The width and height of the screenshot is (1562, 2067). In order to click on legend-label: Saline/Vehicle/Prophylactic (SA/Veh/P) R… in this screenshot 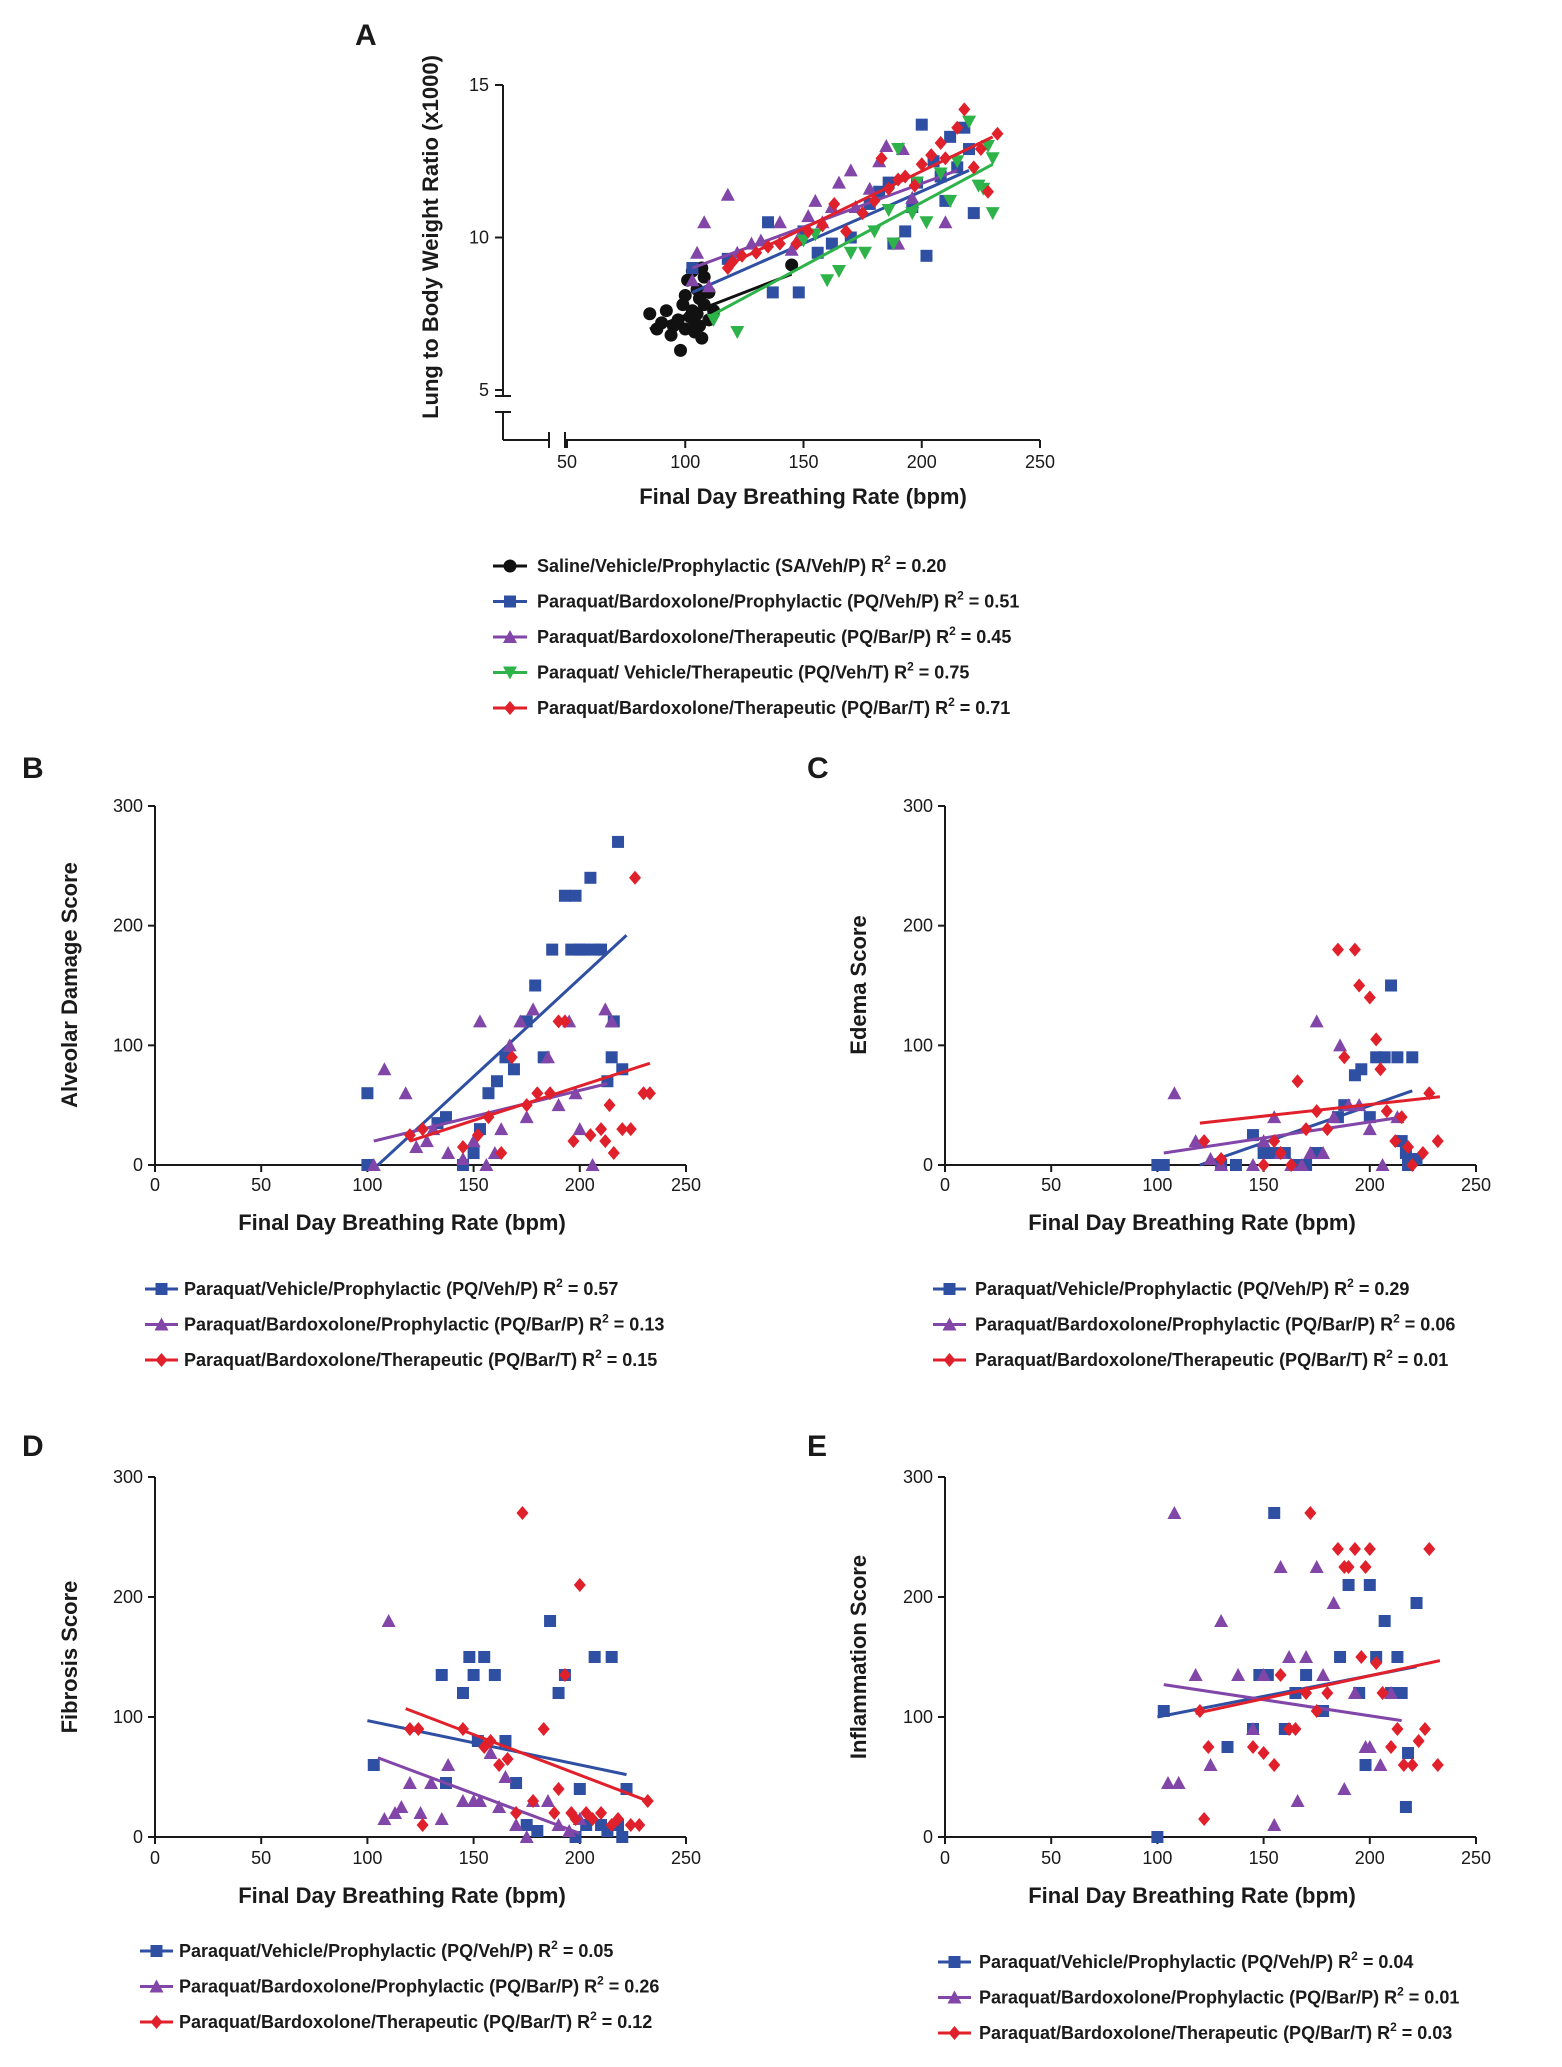, I will do `click(741, 564)`.